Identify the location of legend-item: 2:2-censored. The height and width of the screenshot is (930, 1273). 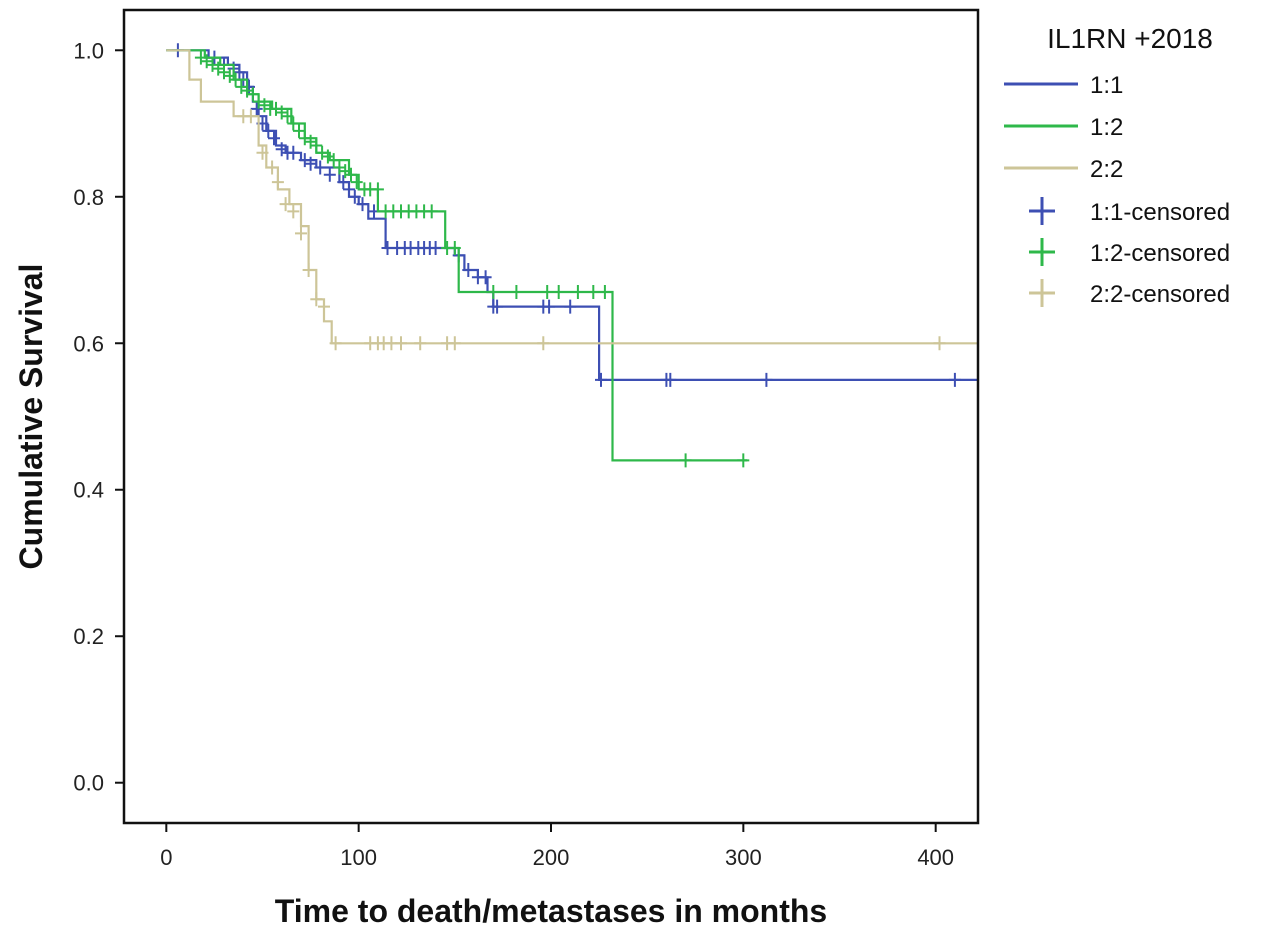
(1129, 293).